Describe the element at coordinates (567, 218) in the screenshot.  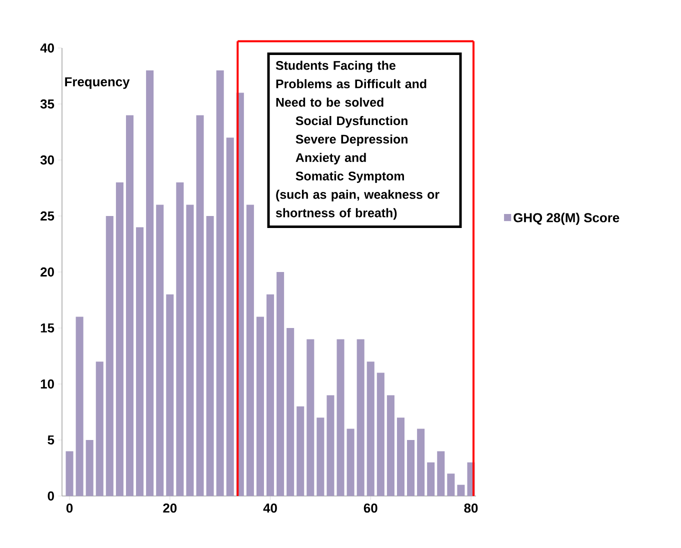
I see `legend-label: GHQ 28(M) Score` at that location.